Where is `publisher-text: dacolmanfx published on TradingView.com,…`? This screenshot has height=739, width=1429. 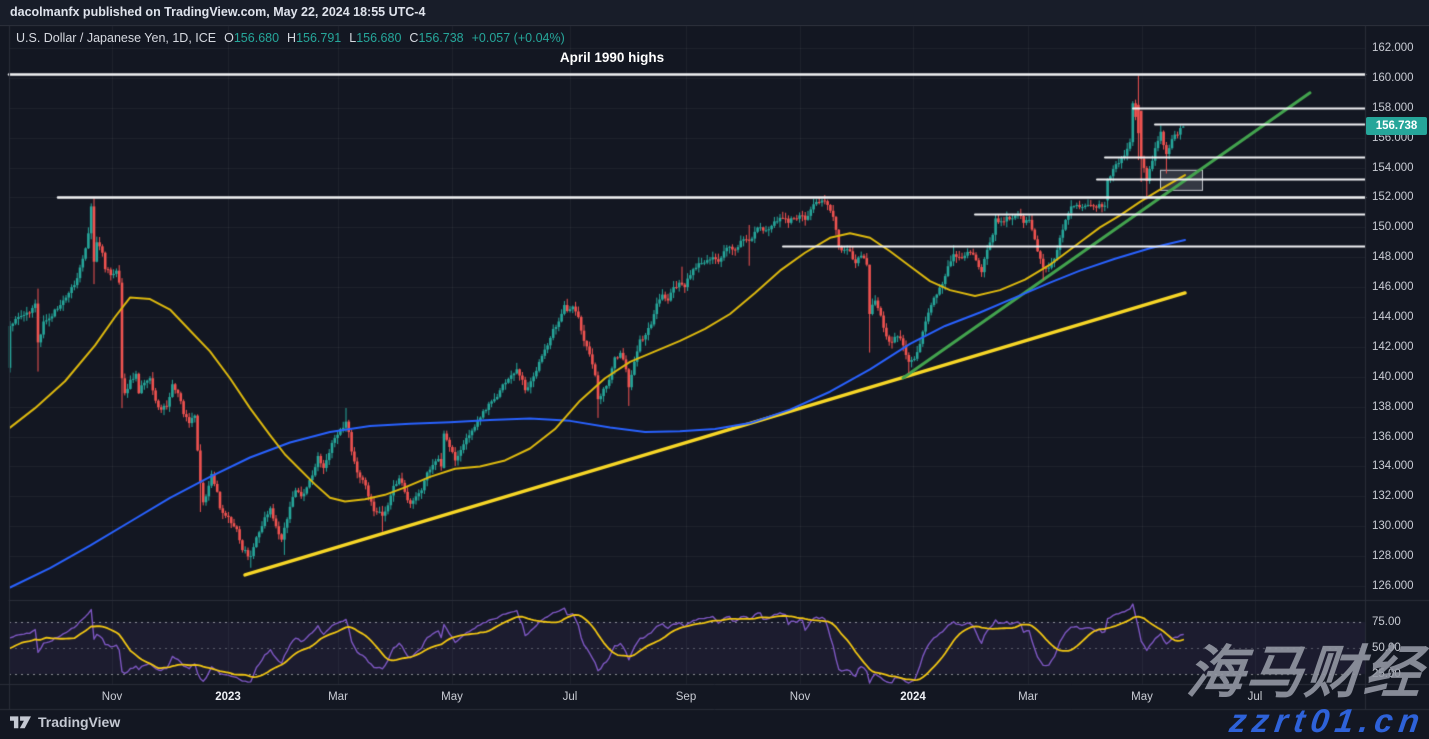
publisher-text: dacolmanfx published on TradingView.com,… is located at coordinates (218, 12).